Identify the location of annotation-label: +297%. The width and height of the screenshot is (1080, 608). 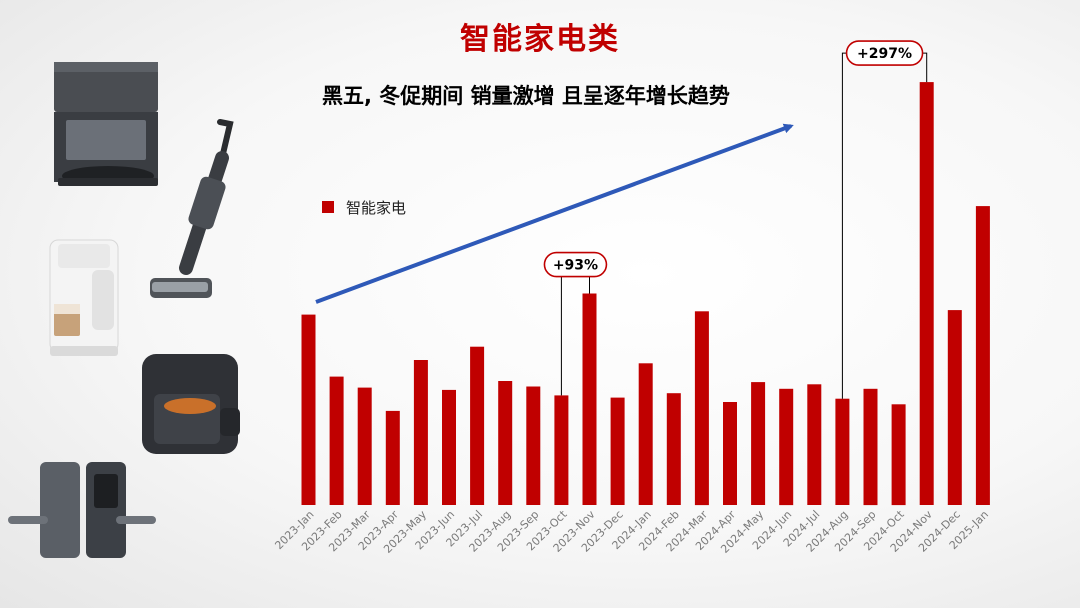
(884, 54).